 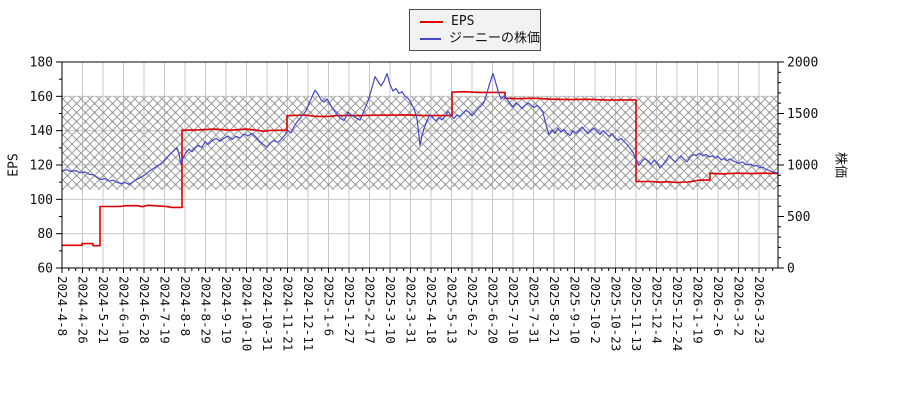 What do you see at coordinates (739, 306) in the screenshot?
I see `x-tick-label: 2026-3-2` at bounding box center [739, 306].